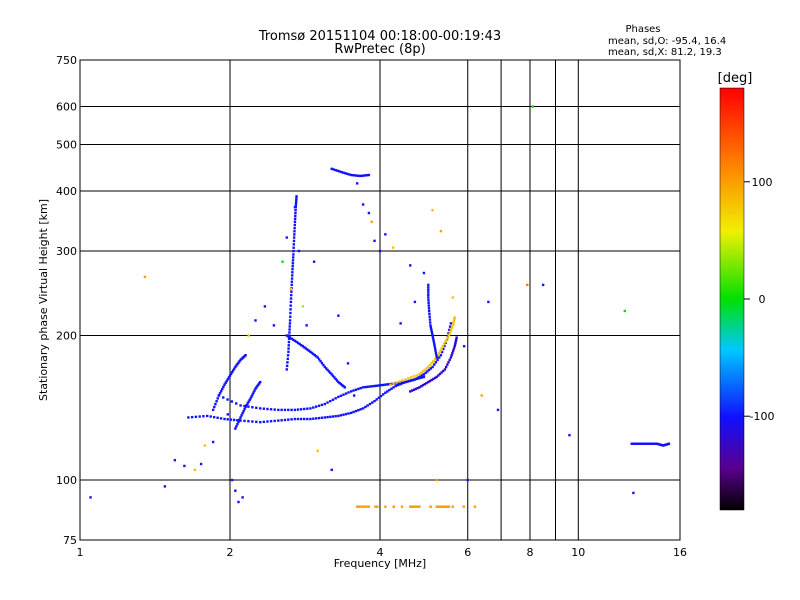 The image size is (800, 600). What do you see at coordinates (380, 552) in the screenshot?
I see `x-tick-label: 4` at bounding box center [380, 552].